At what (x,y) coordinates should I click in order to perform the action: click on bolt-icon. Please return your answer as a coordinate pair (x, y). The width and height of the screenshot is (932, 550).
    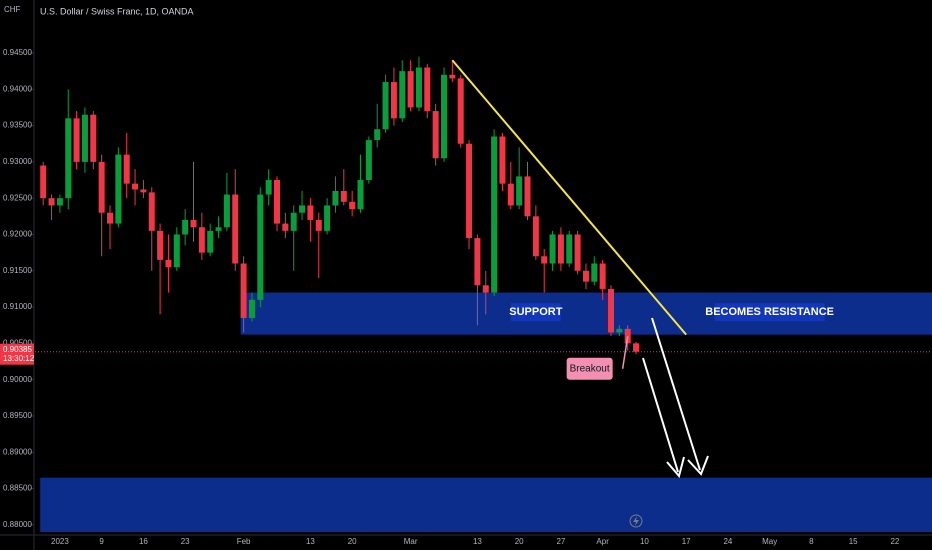
    Looking at the image, I should click on (636, 521).